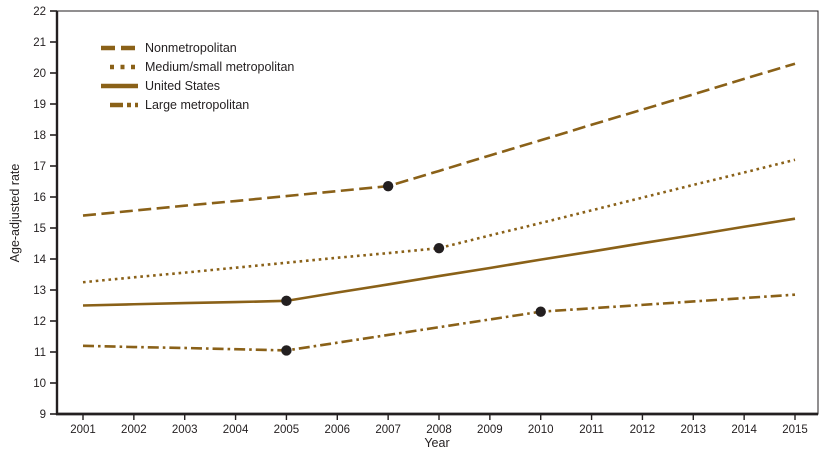  Describe the element at coordinates (134, 430) in the screenshot. I see `x-tick-label: 2002` at that location.